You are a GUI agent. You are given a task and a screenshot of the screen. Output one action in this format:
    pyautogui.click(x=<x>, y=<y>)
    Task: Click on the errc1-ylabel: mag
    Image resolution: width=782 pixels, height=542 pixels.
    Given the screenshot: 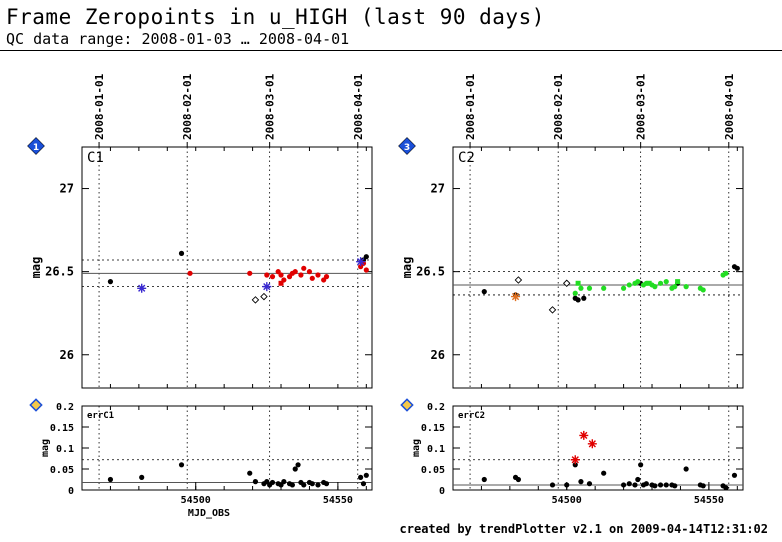 What is the action you would take?
    pyautogui.click(x=45, y=448)
    